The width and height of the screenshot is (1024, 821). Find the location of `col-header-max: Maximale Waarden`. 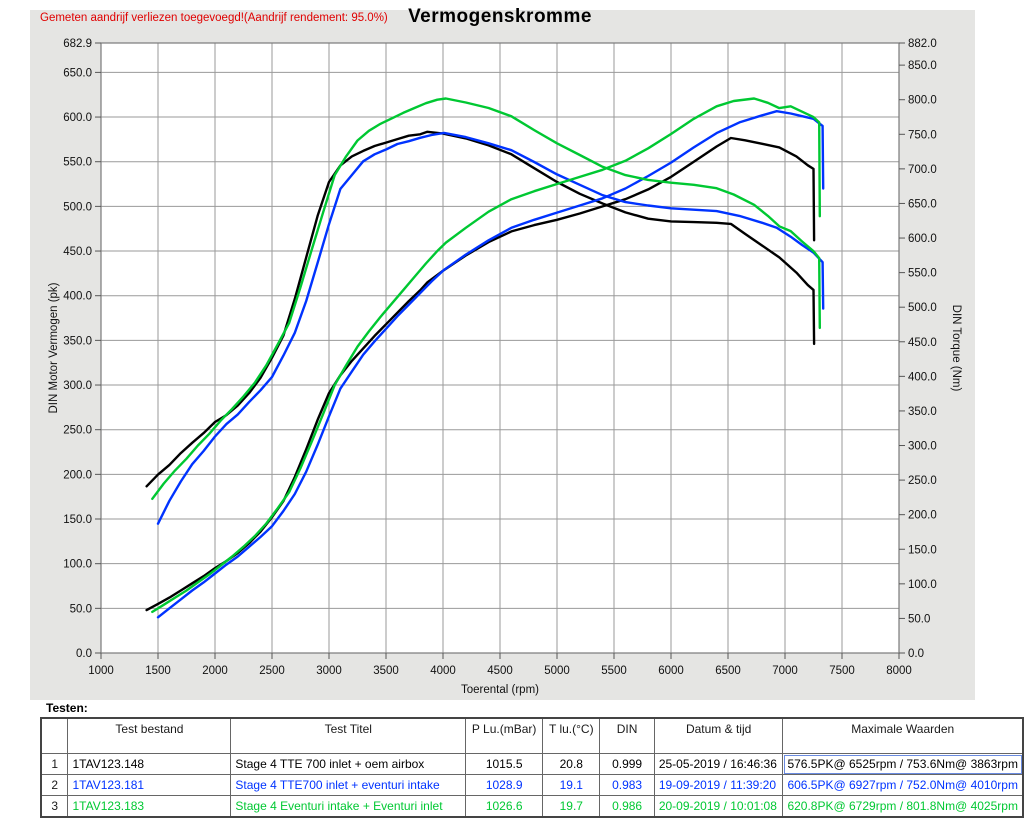

col-header-max: Maximale Waarden is located at coordinates (903, 735).